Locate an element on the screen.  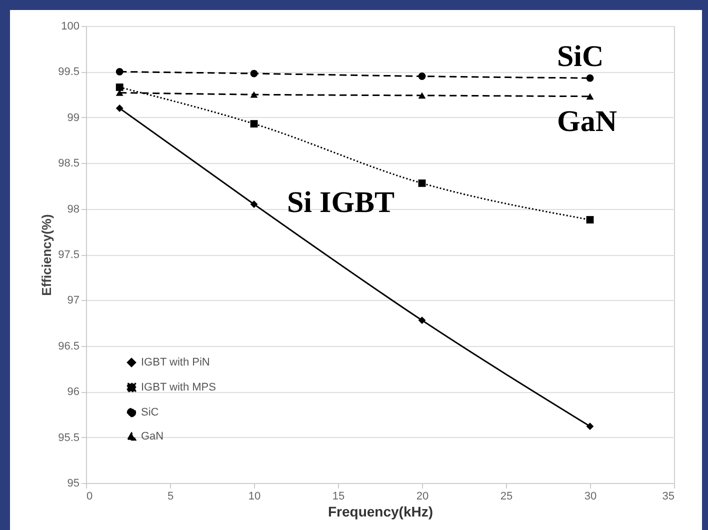
legend-label: IGBT with PiN is located at coordinates (175, 362).